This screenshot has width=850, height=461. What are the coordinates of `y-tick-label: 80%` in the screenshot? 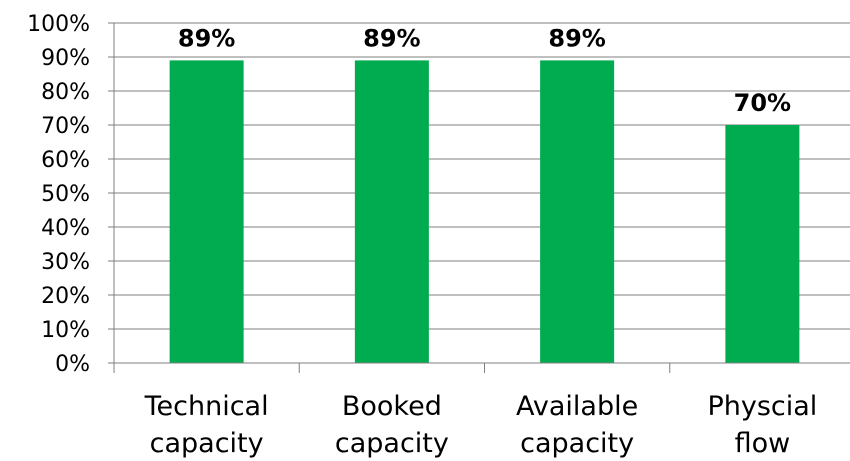 It's located at (65, 92).